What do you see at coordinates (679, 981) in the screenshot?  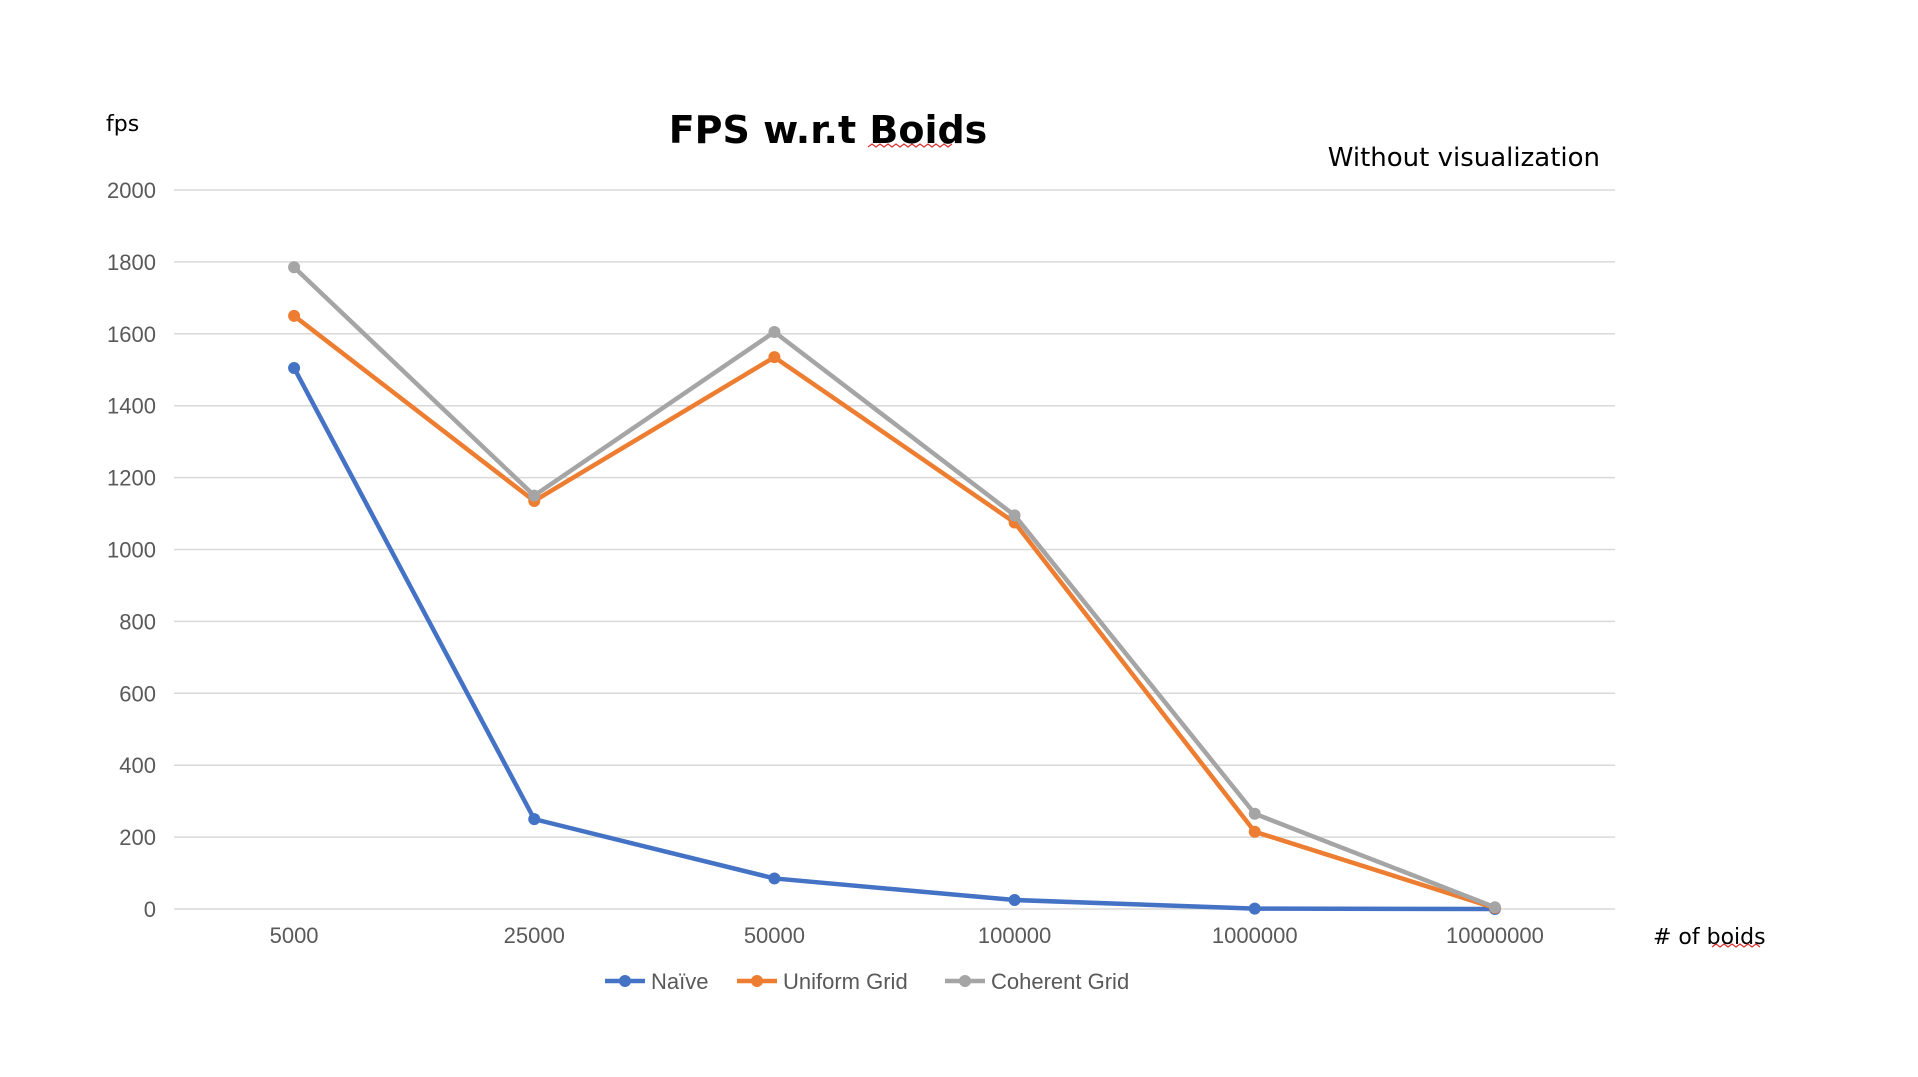 I see `legend-label: Naïve` at bounding box center [679, 981].